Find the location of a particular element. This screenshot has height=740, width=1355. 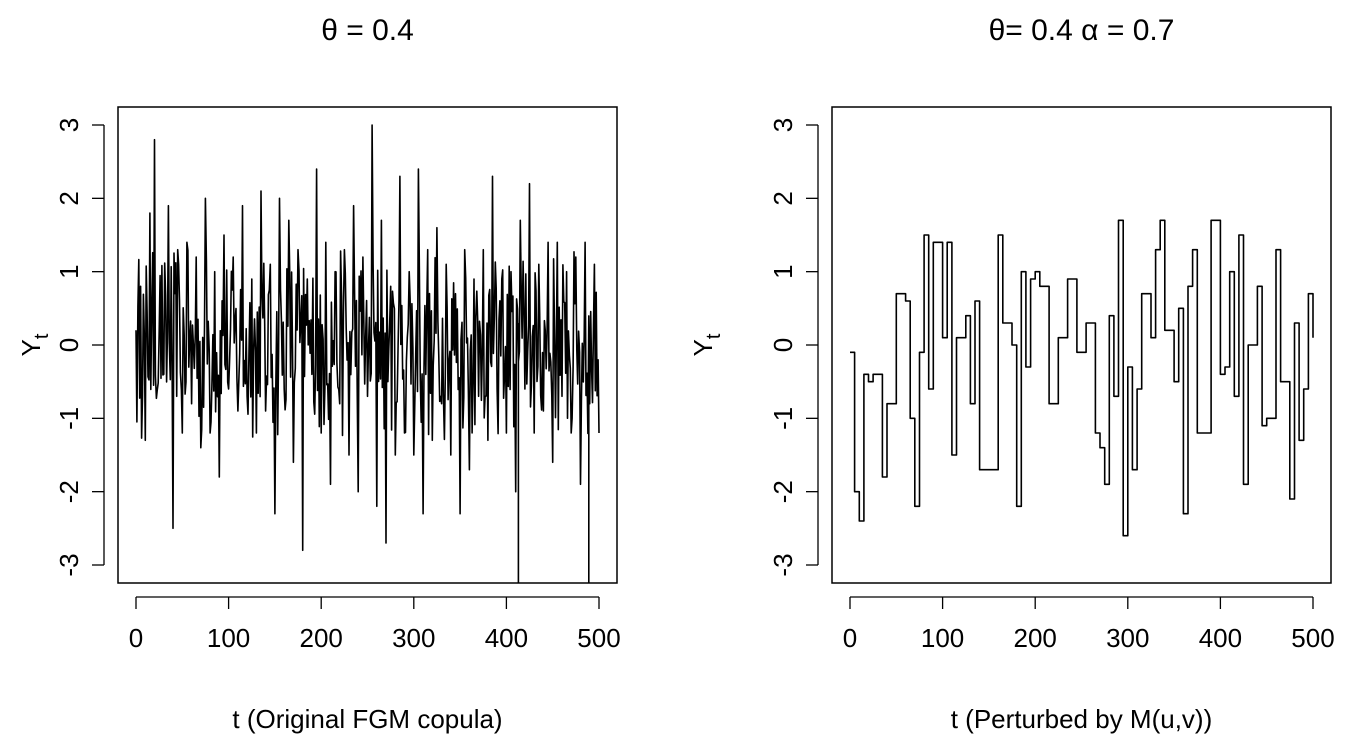

series-line is located at coordinates (1082, 378).